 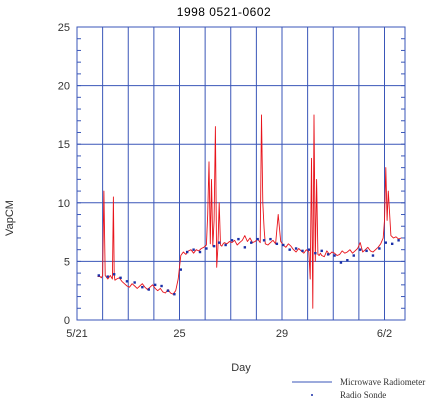 What do you see at coordinates (241, 368) in the screenshot?
I see `x-axis-label: Day` at bounding box center [241, 368].